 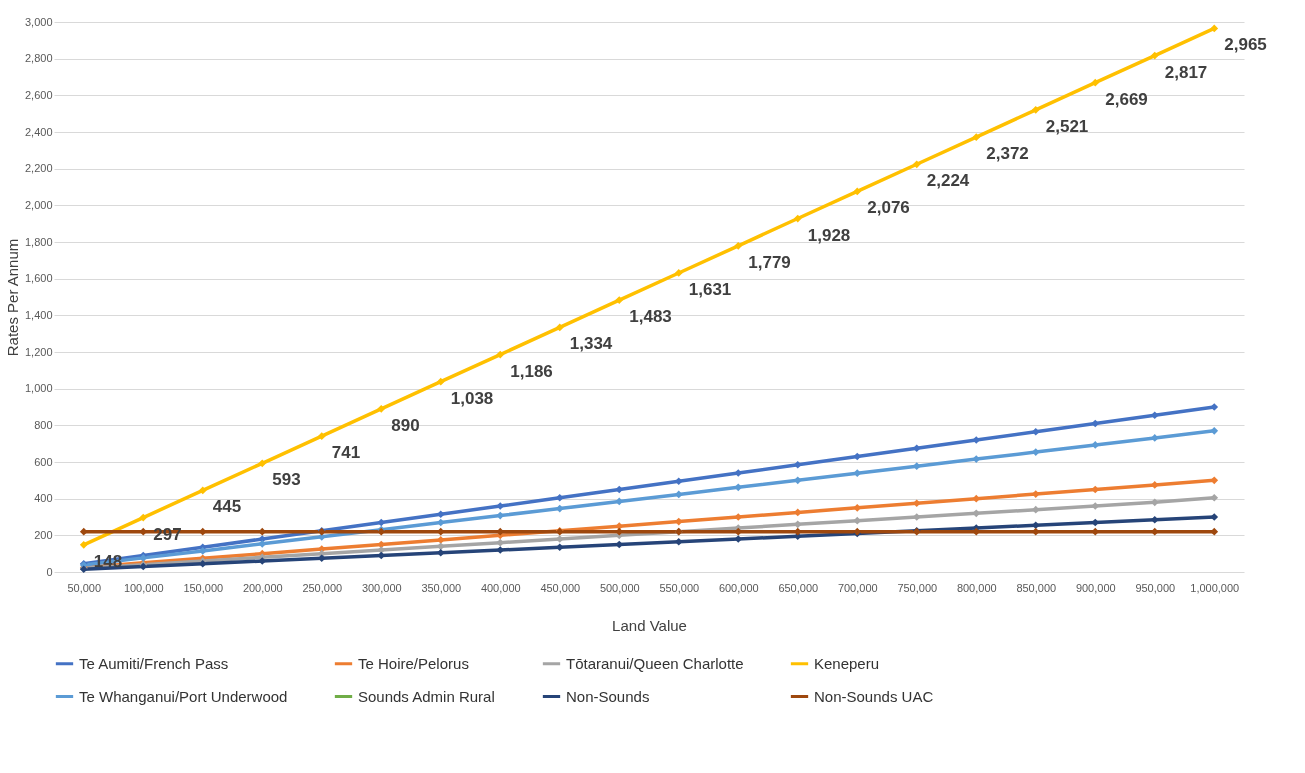 What do you see at coordinates (1186, 72) in the screenshot?
I see `data-label: 2,817` at bounding box center [1186, 72].